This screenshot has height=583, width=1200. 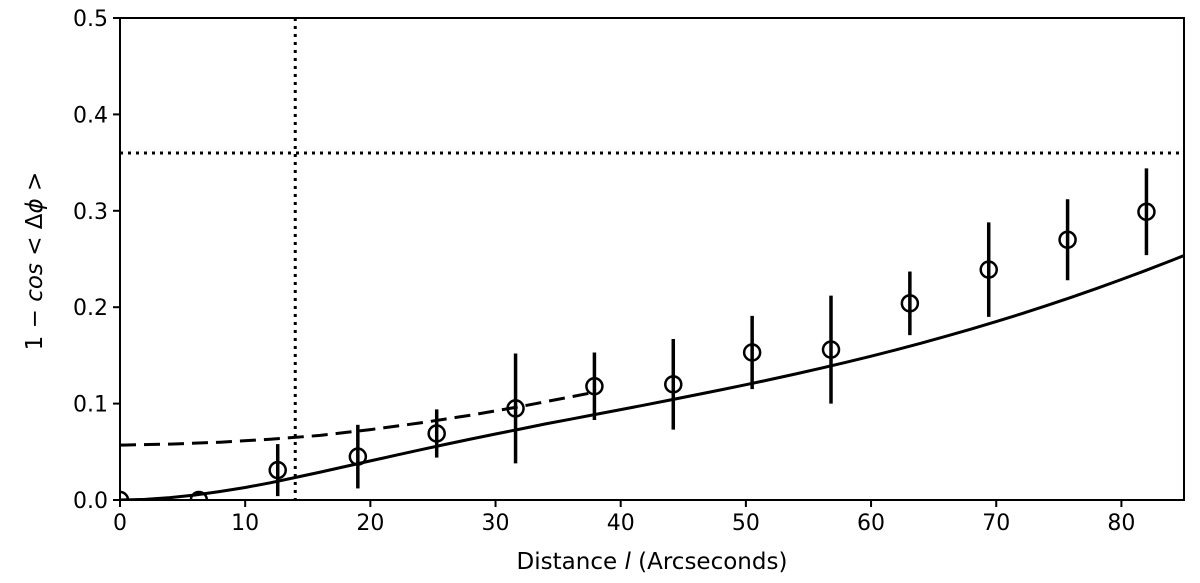 What do you see at coordinates (746, 523) in the screenshot?
I see `x-tick-label: 50` at bounding box center [746, 523].